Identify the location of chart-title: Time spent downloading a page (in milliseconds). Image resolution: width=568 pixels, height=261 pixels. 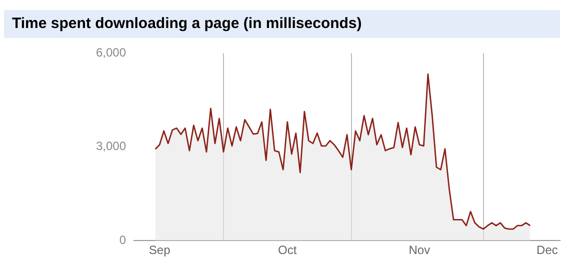
(282, 24).